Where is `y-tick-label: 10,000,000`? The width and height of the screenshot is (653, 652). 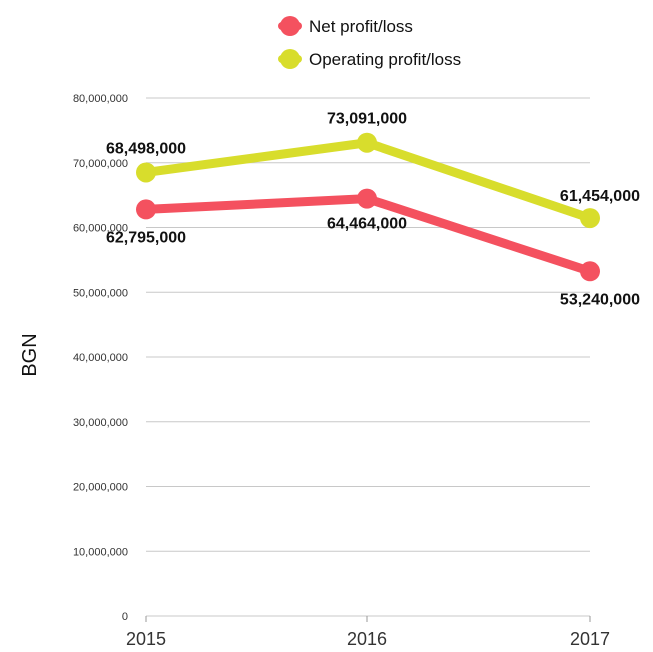
y-tick-label: 10,000,000 is located at coordinates (100, 552).